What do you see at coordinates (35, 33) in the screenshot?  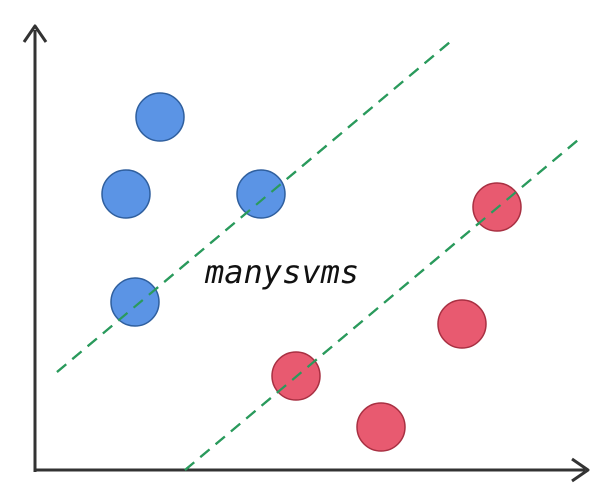 I see `y-axis-arrow` at bounding box center [35, 33].